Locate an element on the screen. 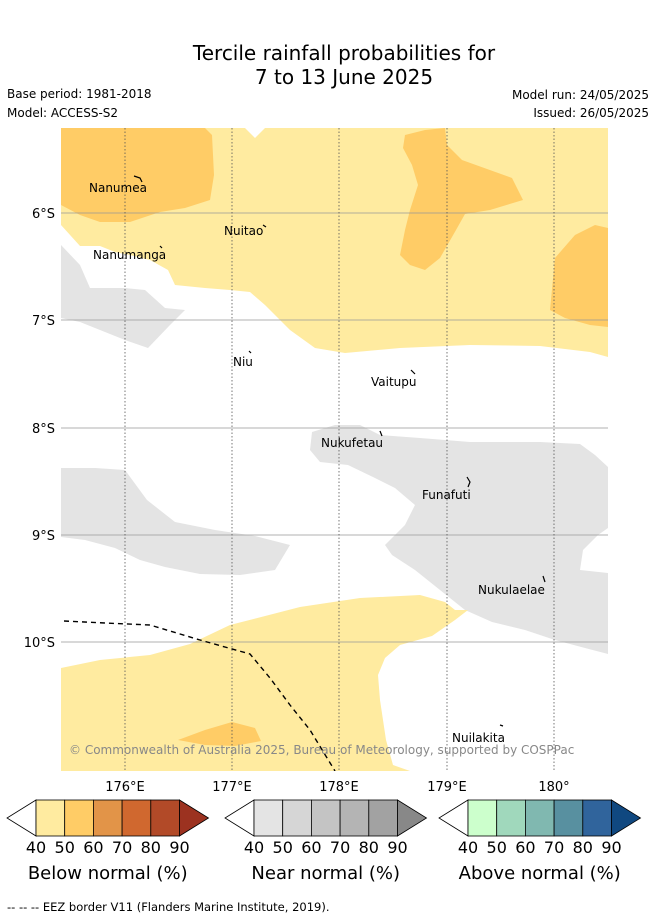 The width and height of the screenshot is (655, 919). lat-label: 6°S is located at coordinates (43, 214).